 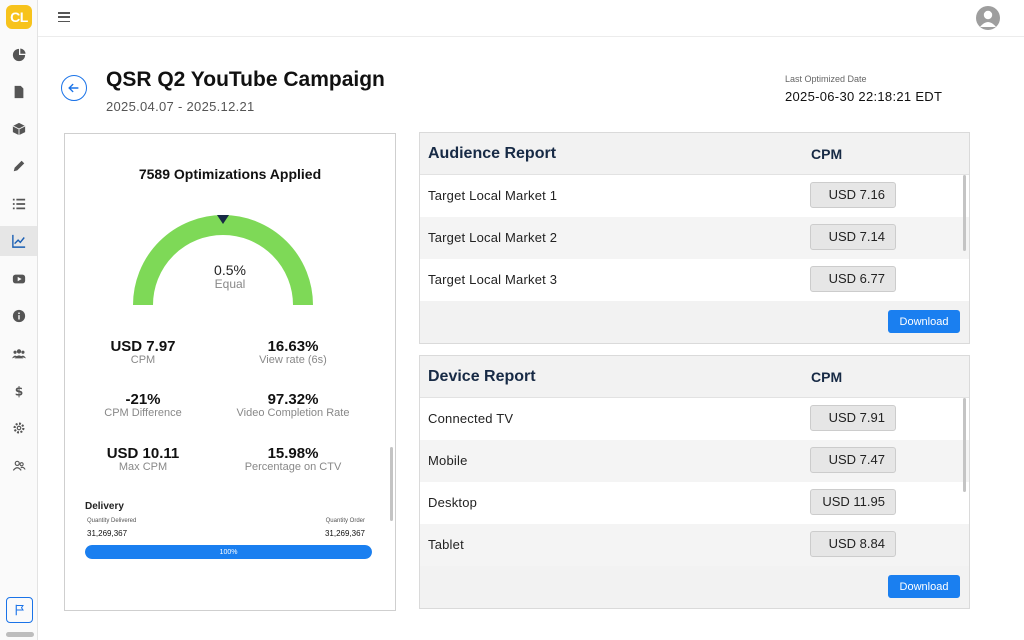 I want to click on table-row: Target Local Market 3 USD 6.77, so click(x=694, y=280).